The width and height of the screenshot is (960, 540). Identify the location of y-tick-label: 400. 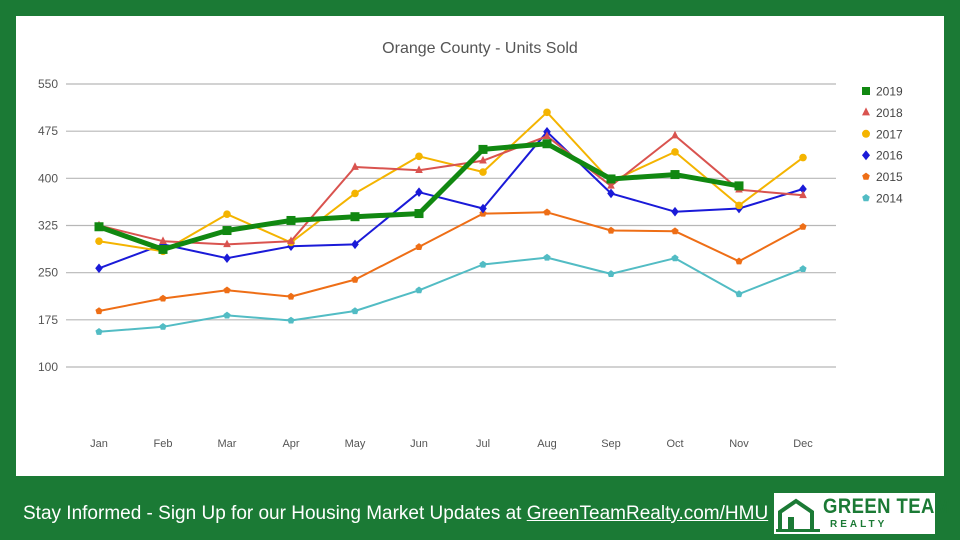
(48, 178).